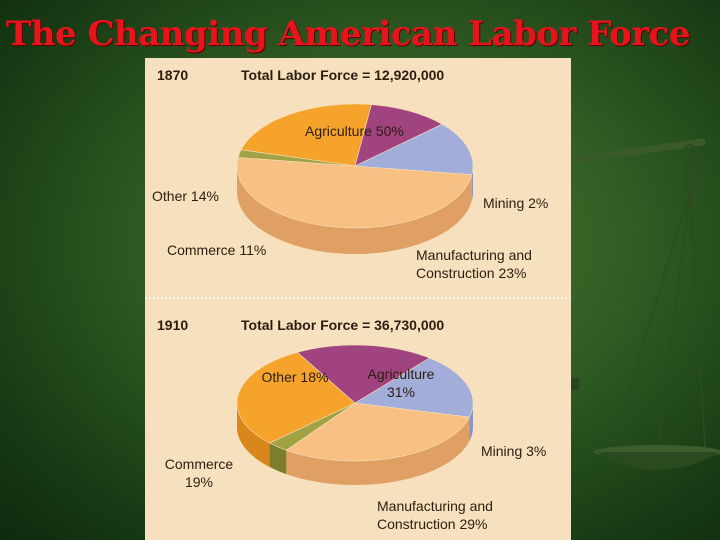 Image resolution: width=720 pixels, height=540 pixels. I want to click on slice-label-manufacturing: Manufacturing and Construction 29%, so click(435, 515).